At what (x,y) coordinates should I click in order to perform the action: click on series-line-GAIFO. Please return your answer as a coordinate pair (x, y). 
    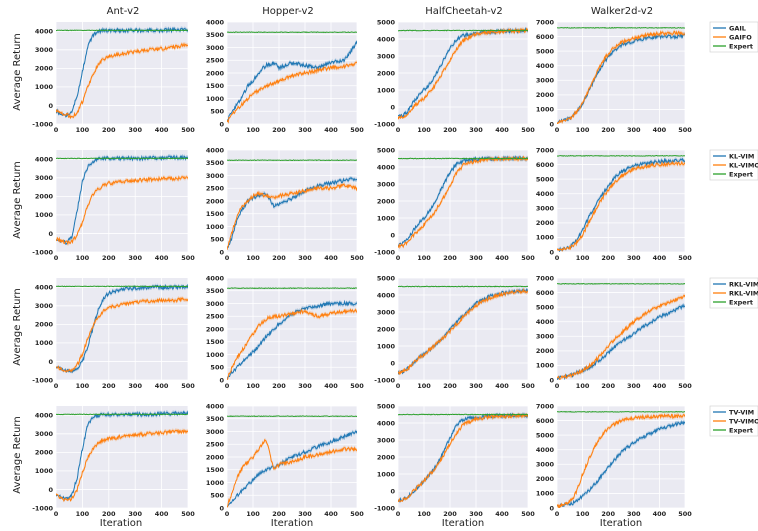
    Looking at the image, I should click on (621, 77).